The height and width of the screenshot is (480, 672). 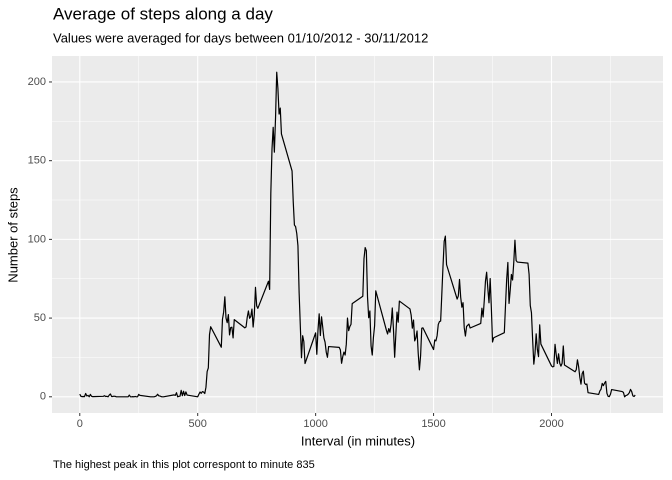 What do you see at coordinates (37, 161) in the screenshot?
I see `y-tick-label: 150` at bounding box center [37, 161].